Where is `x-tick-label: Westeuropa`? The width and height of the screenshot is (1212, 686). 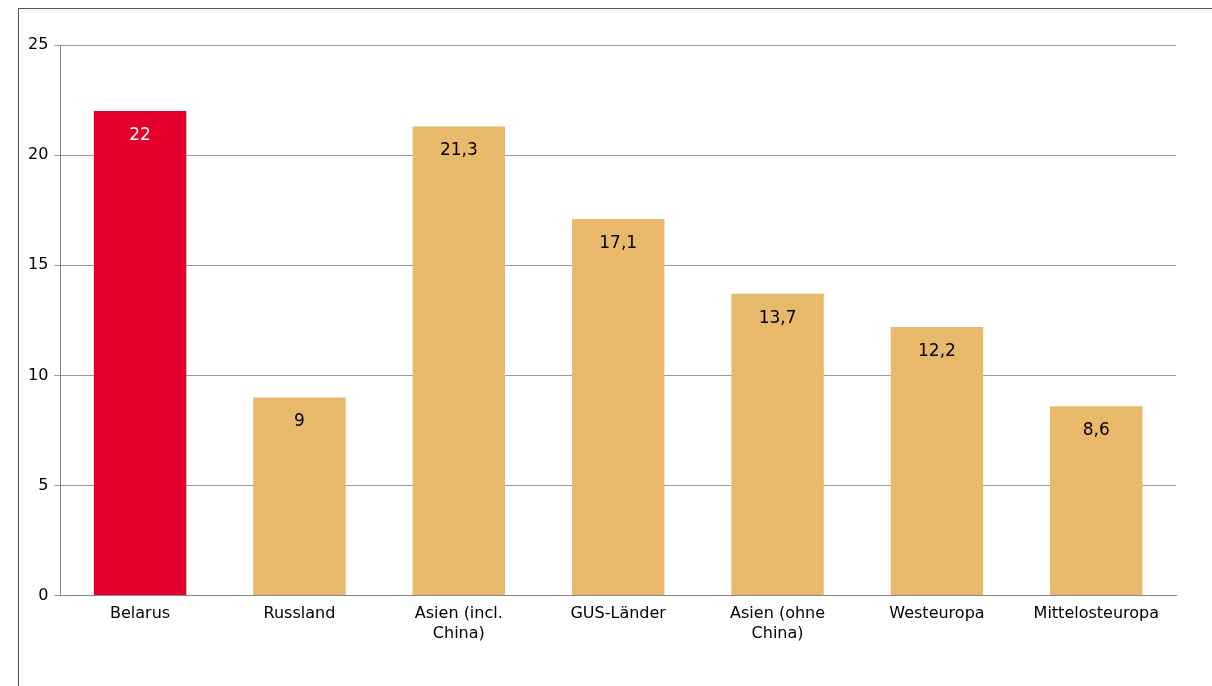 x-tick-label: Westeuropa is located at coordinates (937, 613).